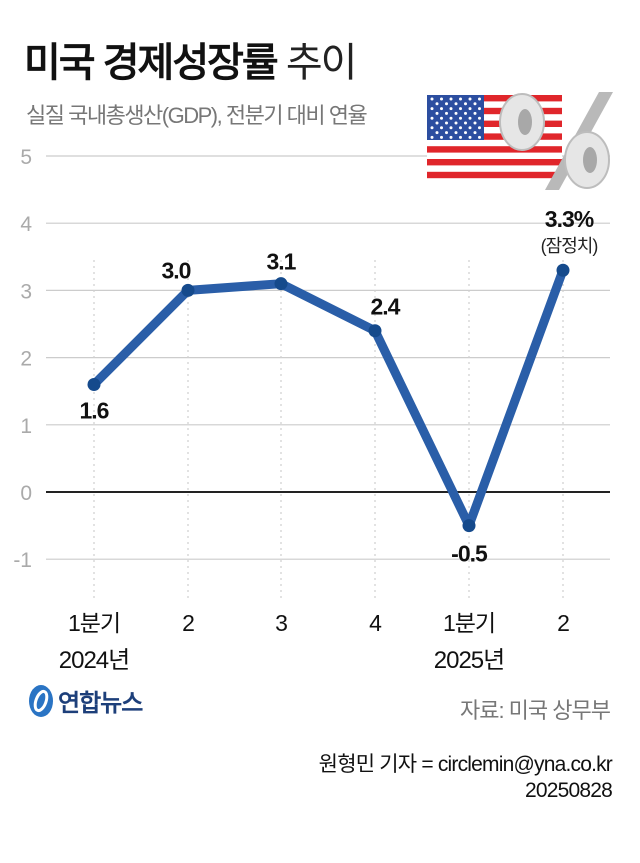  What do you see at coordinates (26, 426) in the screenshot?
I see `y-tick-label: 1` at bounding box center [26, 426].